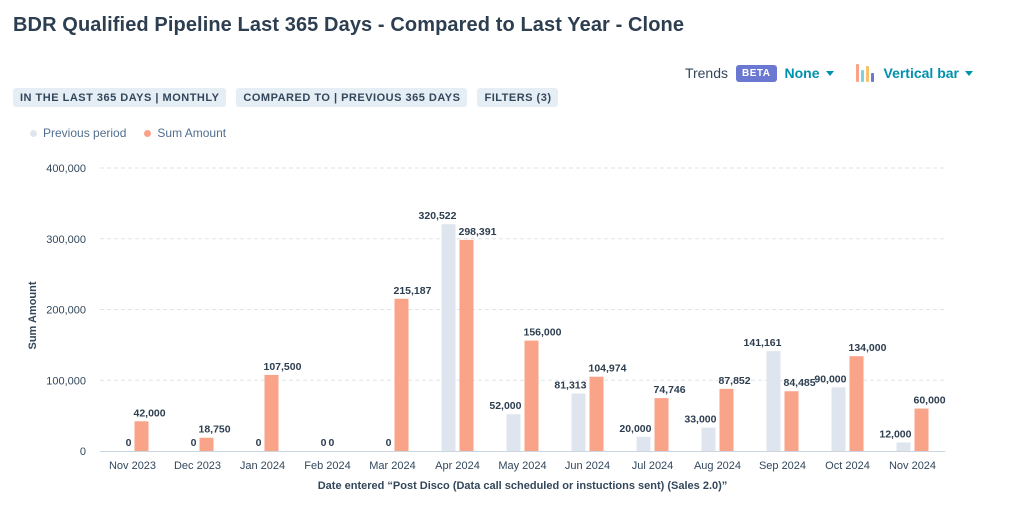 This screenshot has height=507, width=1019. What do you see at coordinates (653, 466) in the screenshot?
I see `x-tick-label: Jul 2024` at bounding box center [653, 466].